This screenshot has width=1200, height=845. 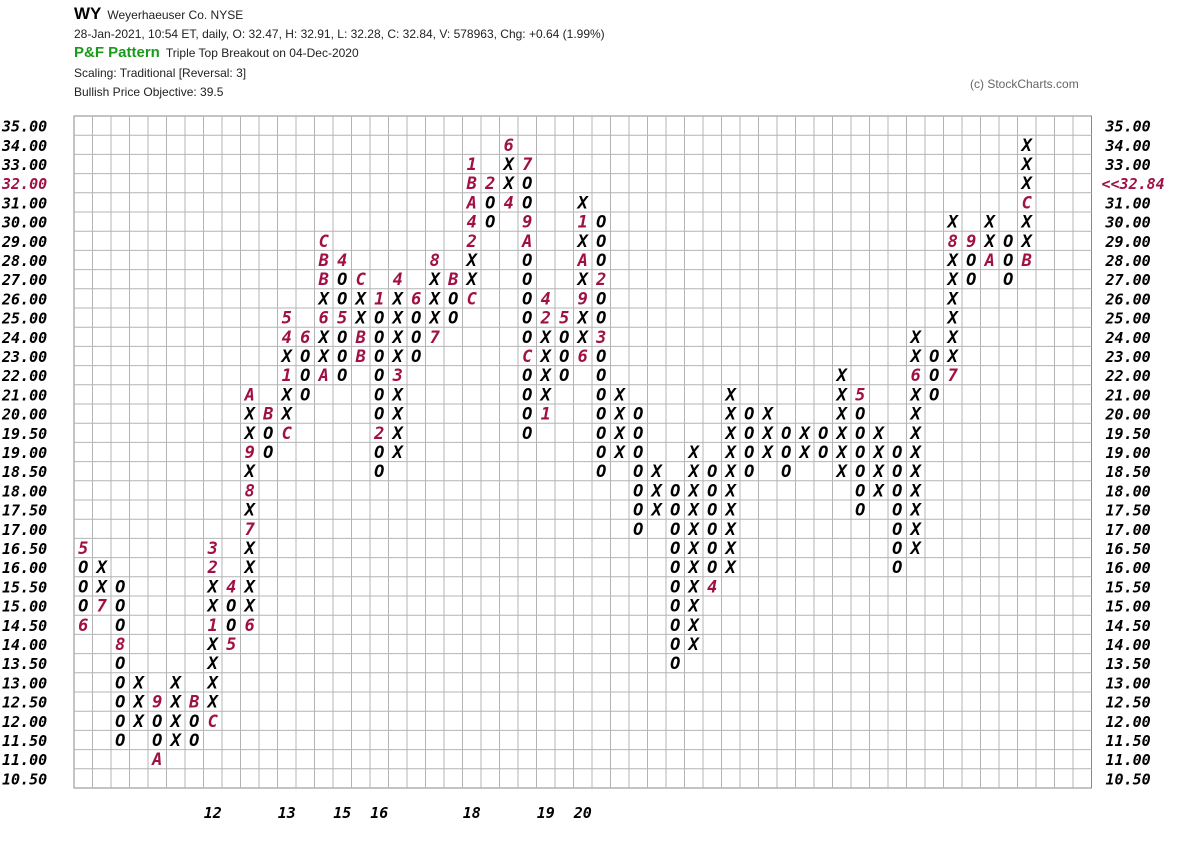 I want to click on x-year-label: 12, so click(x=213, y=813).